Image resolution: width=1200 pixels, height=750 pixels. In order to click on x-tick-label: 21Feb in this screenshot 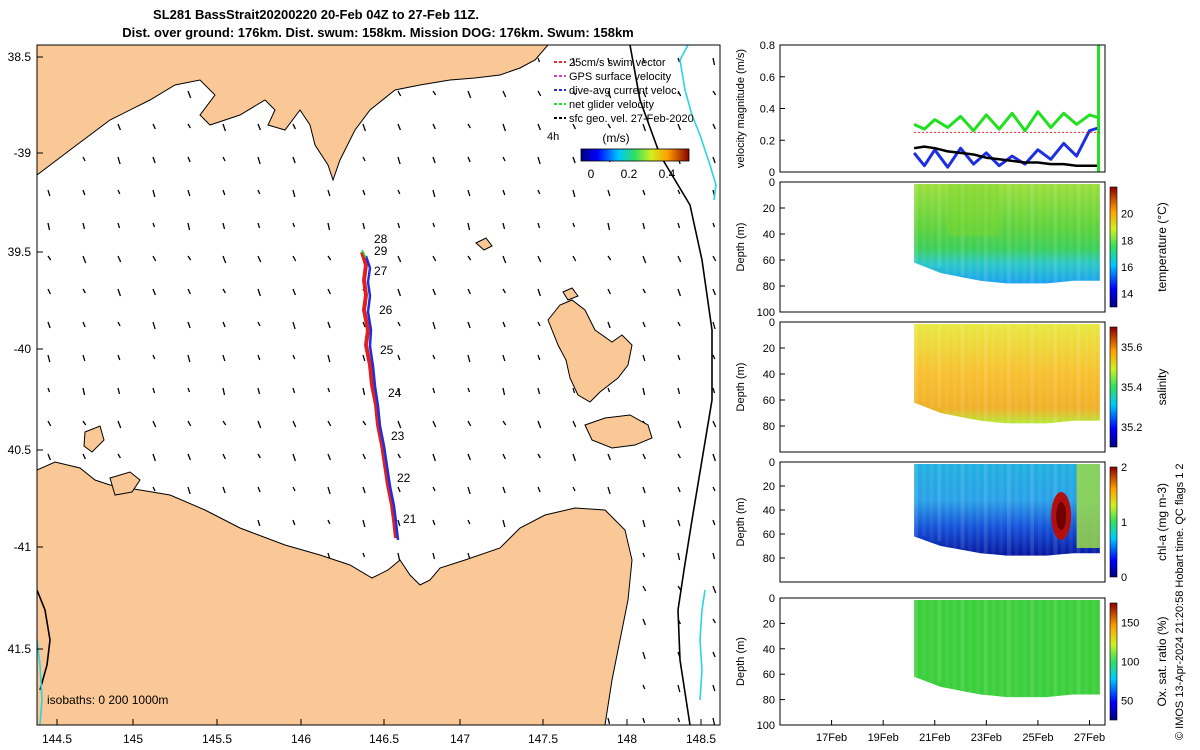, I will do `click(934, 738)`.